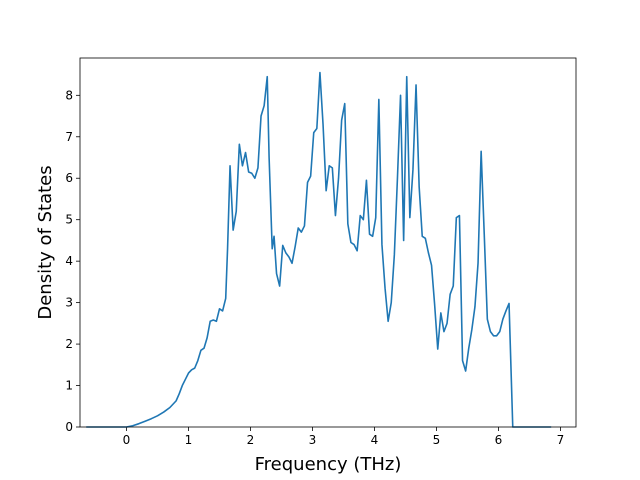  I want to click on y-tick-label: 6, so click(69, 178).